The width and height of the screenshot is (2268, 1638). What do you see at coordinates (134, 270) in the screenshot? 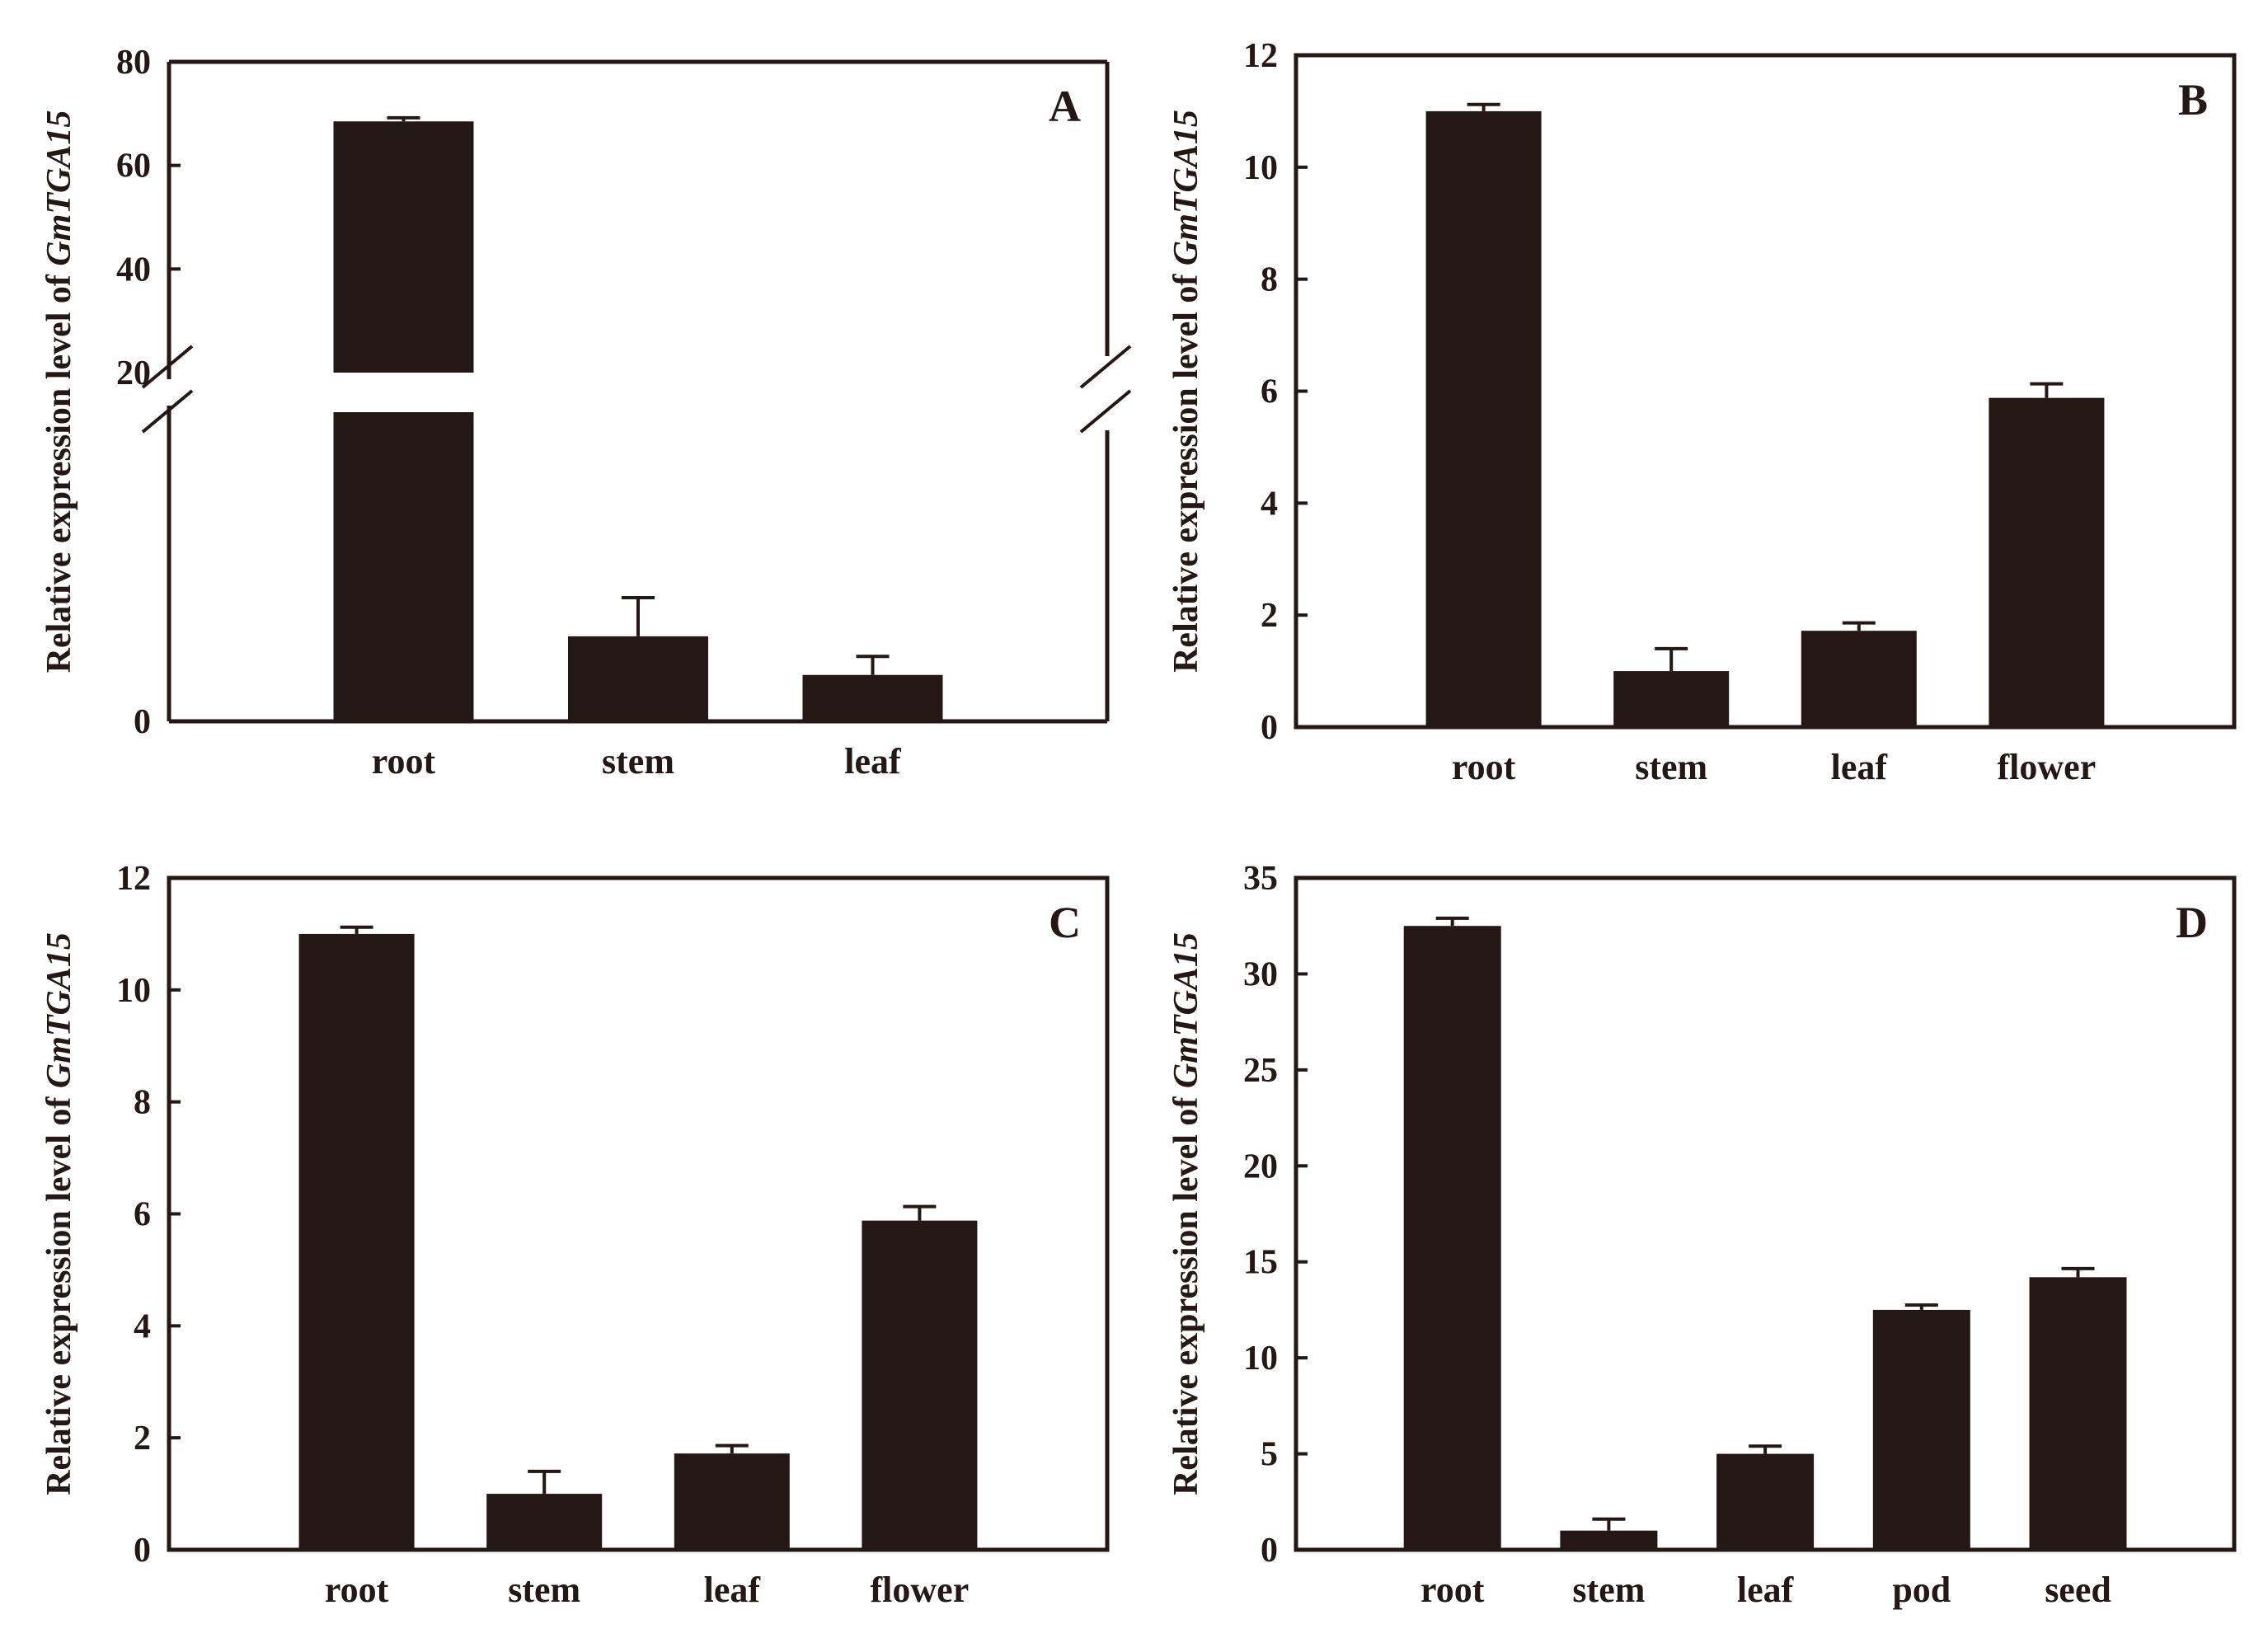
I see `y-tick-label-40: 40` at bounding box center [134, 270].